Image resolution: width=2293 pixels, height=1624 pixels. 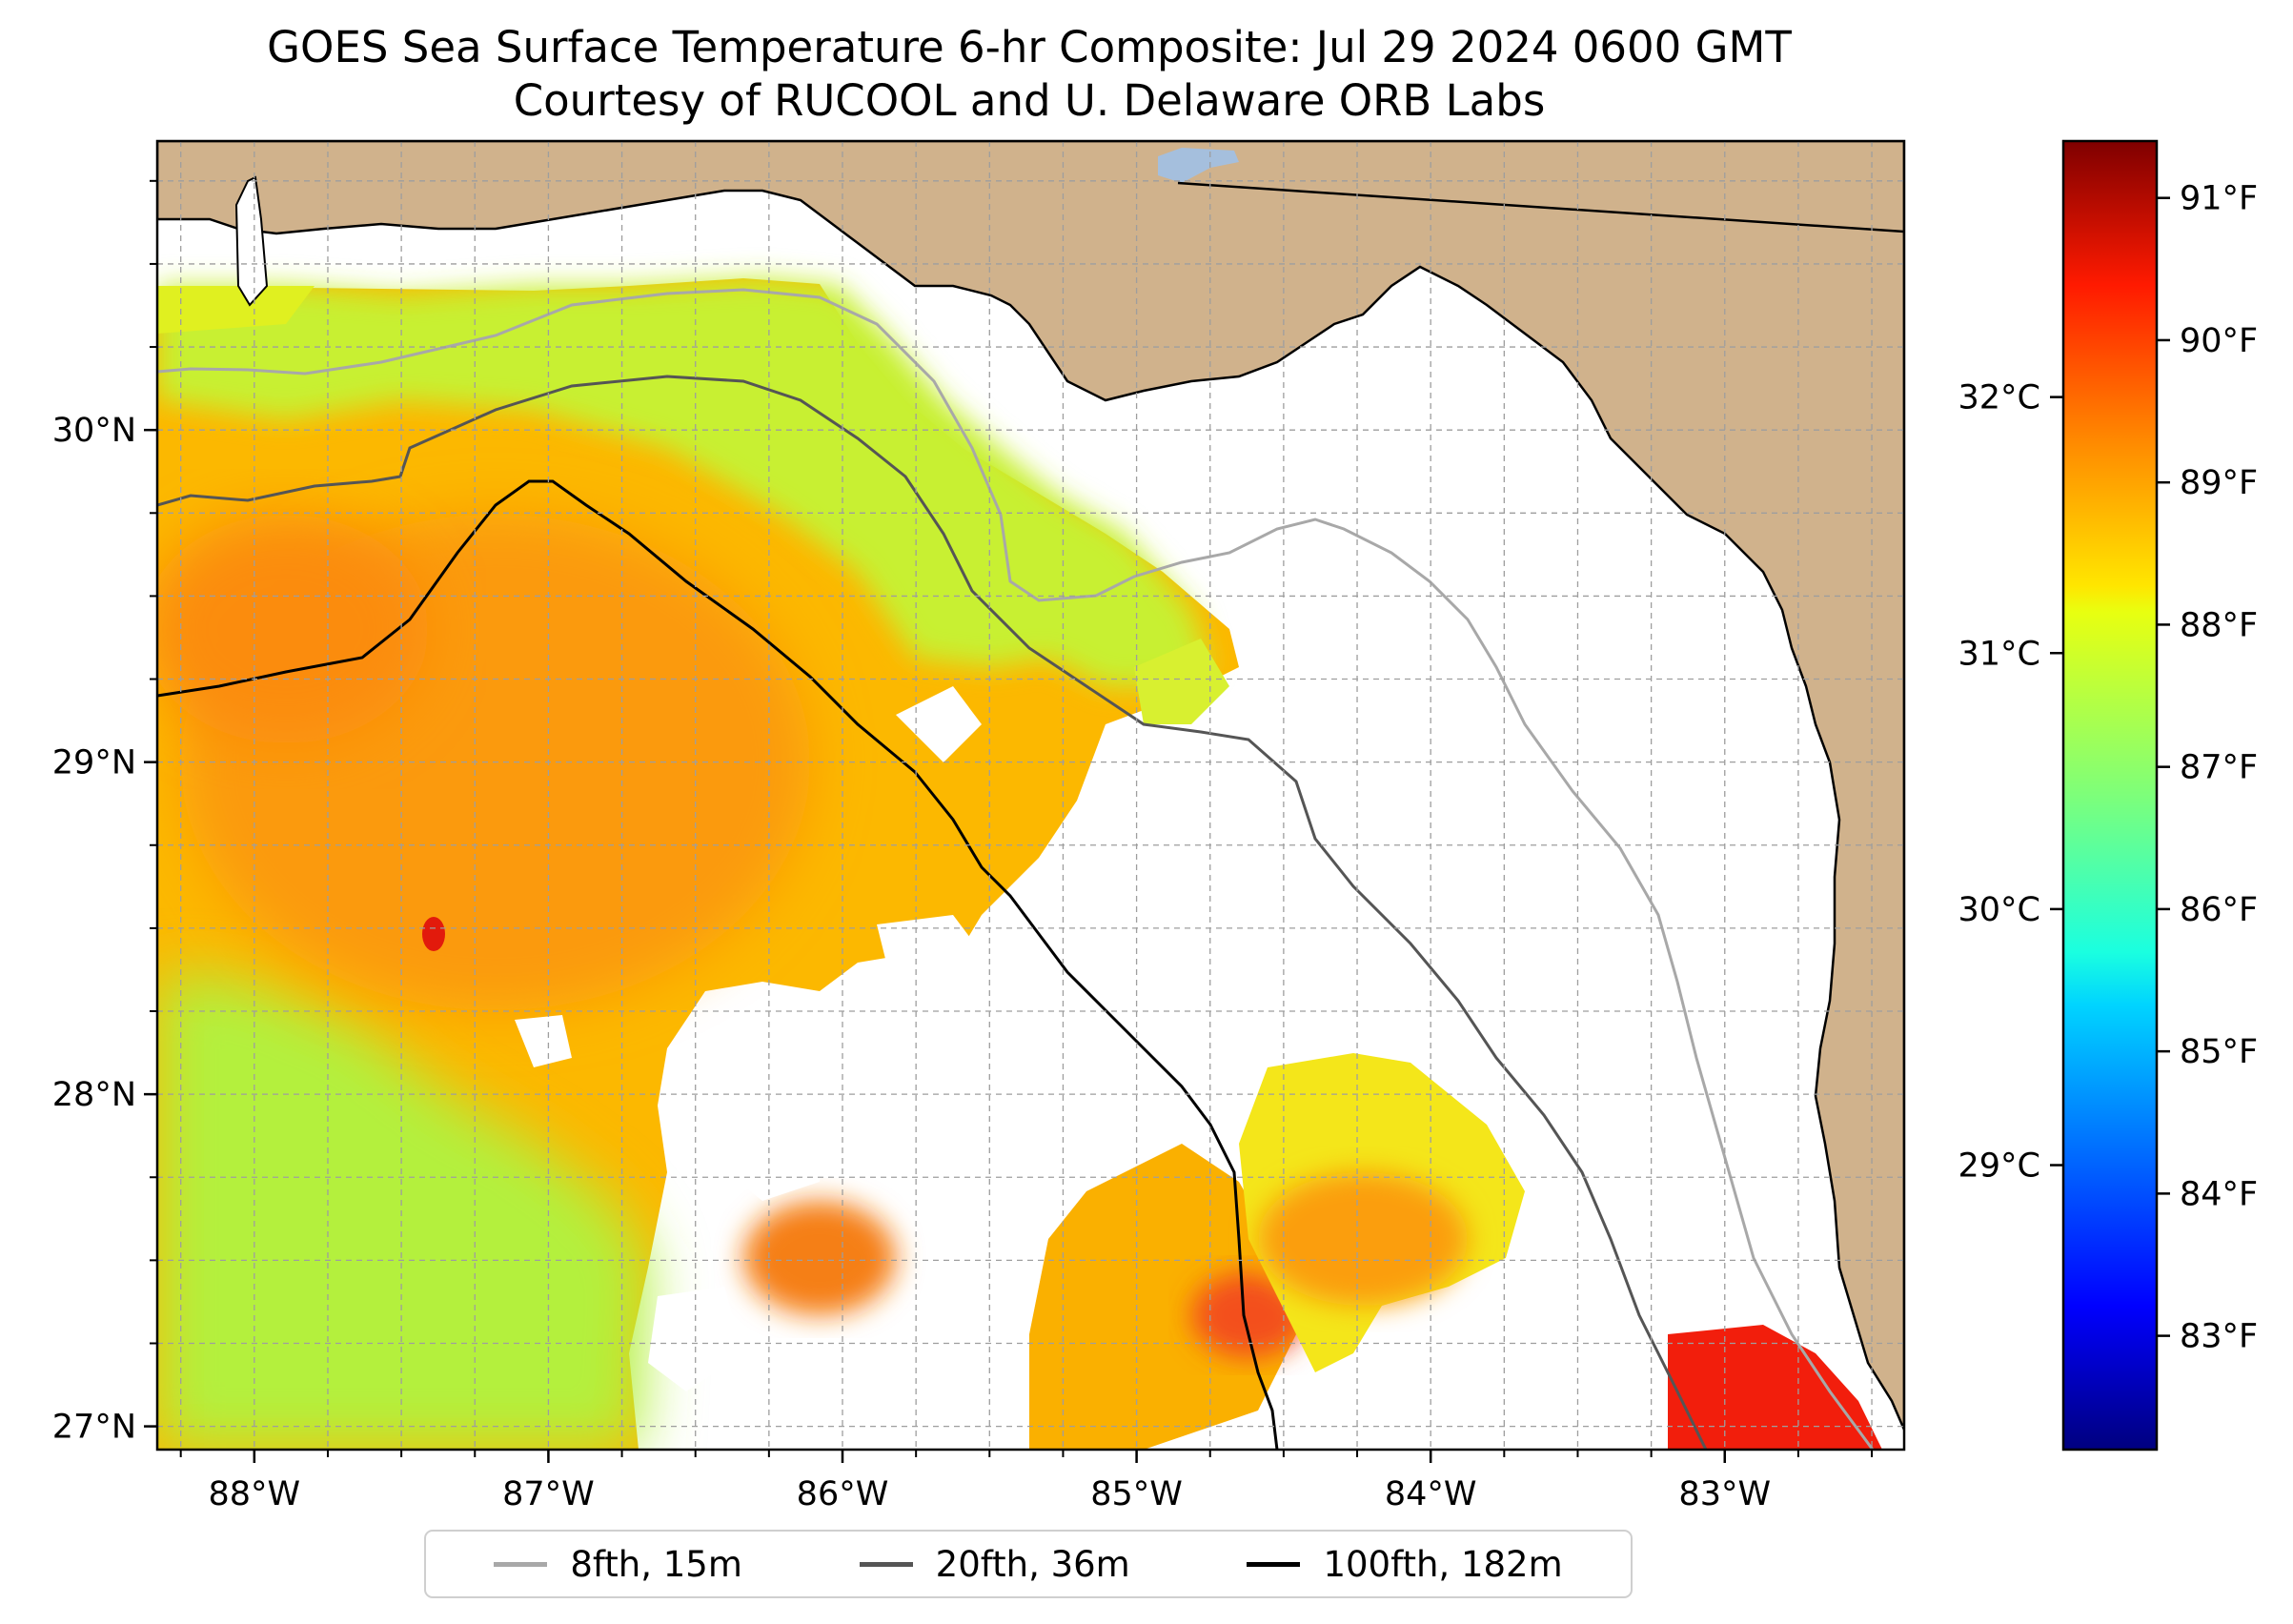 What do you see at coordinates (252, 241) in the screenshot?
I see `bay-inlet` at bounding box center [252, 241].